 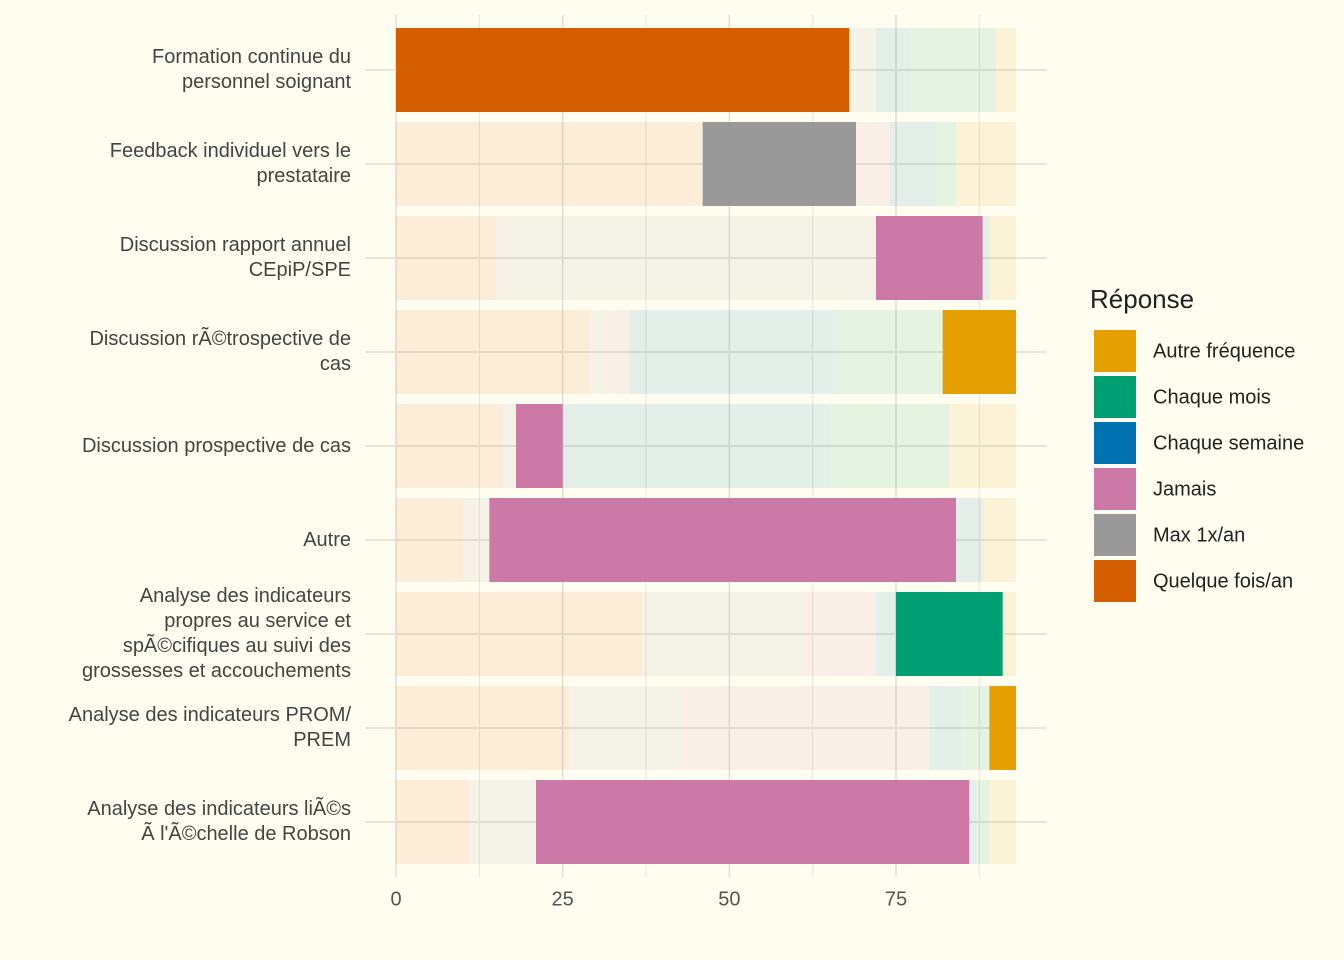 What do you see at coordinates (729, 899) in the screenshot?
I see `x-tick-label: 50` at bounding box center [729, 899].